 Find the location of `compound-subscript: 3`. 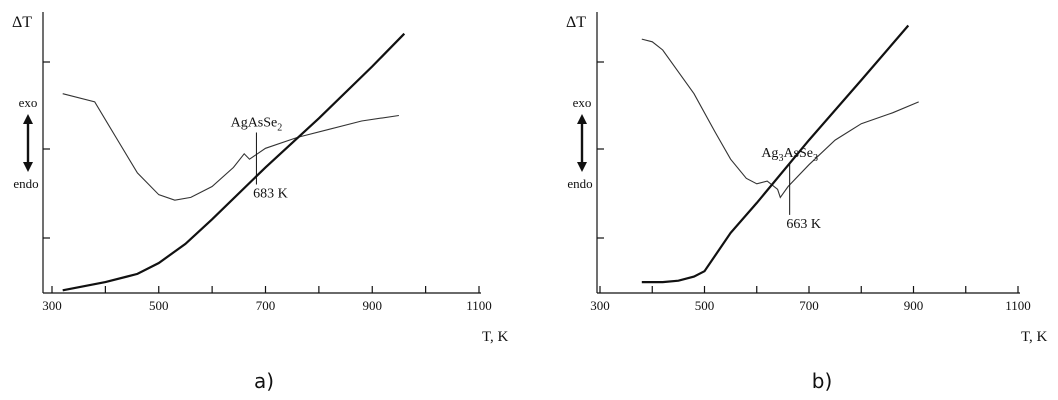

compound-subscript: 3 is located at coordinates (780, 158).